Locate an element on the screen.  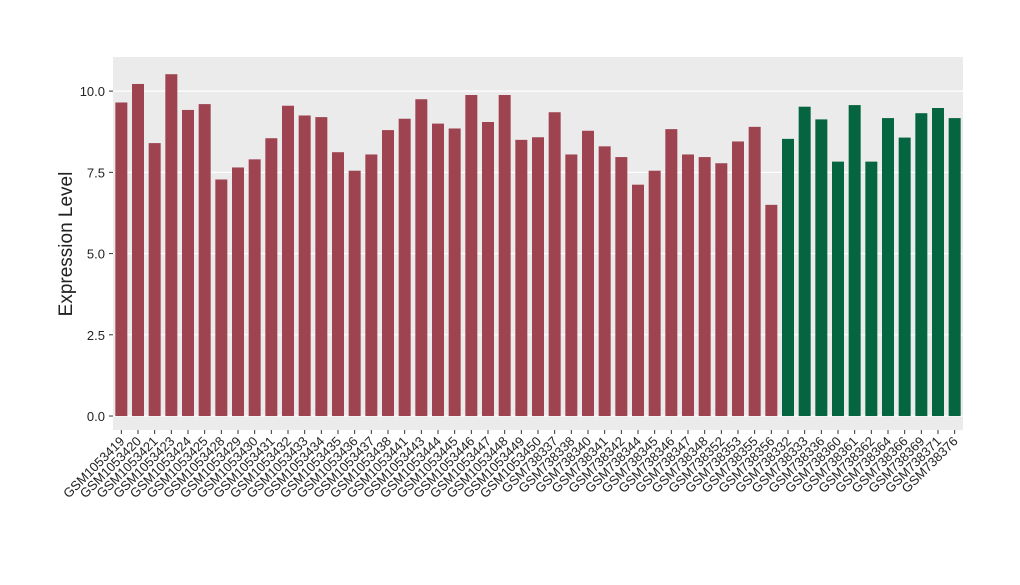
y-tick-label: 7.5 is located at coordinates (96, 172).